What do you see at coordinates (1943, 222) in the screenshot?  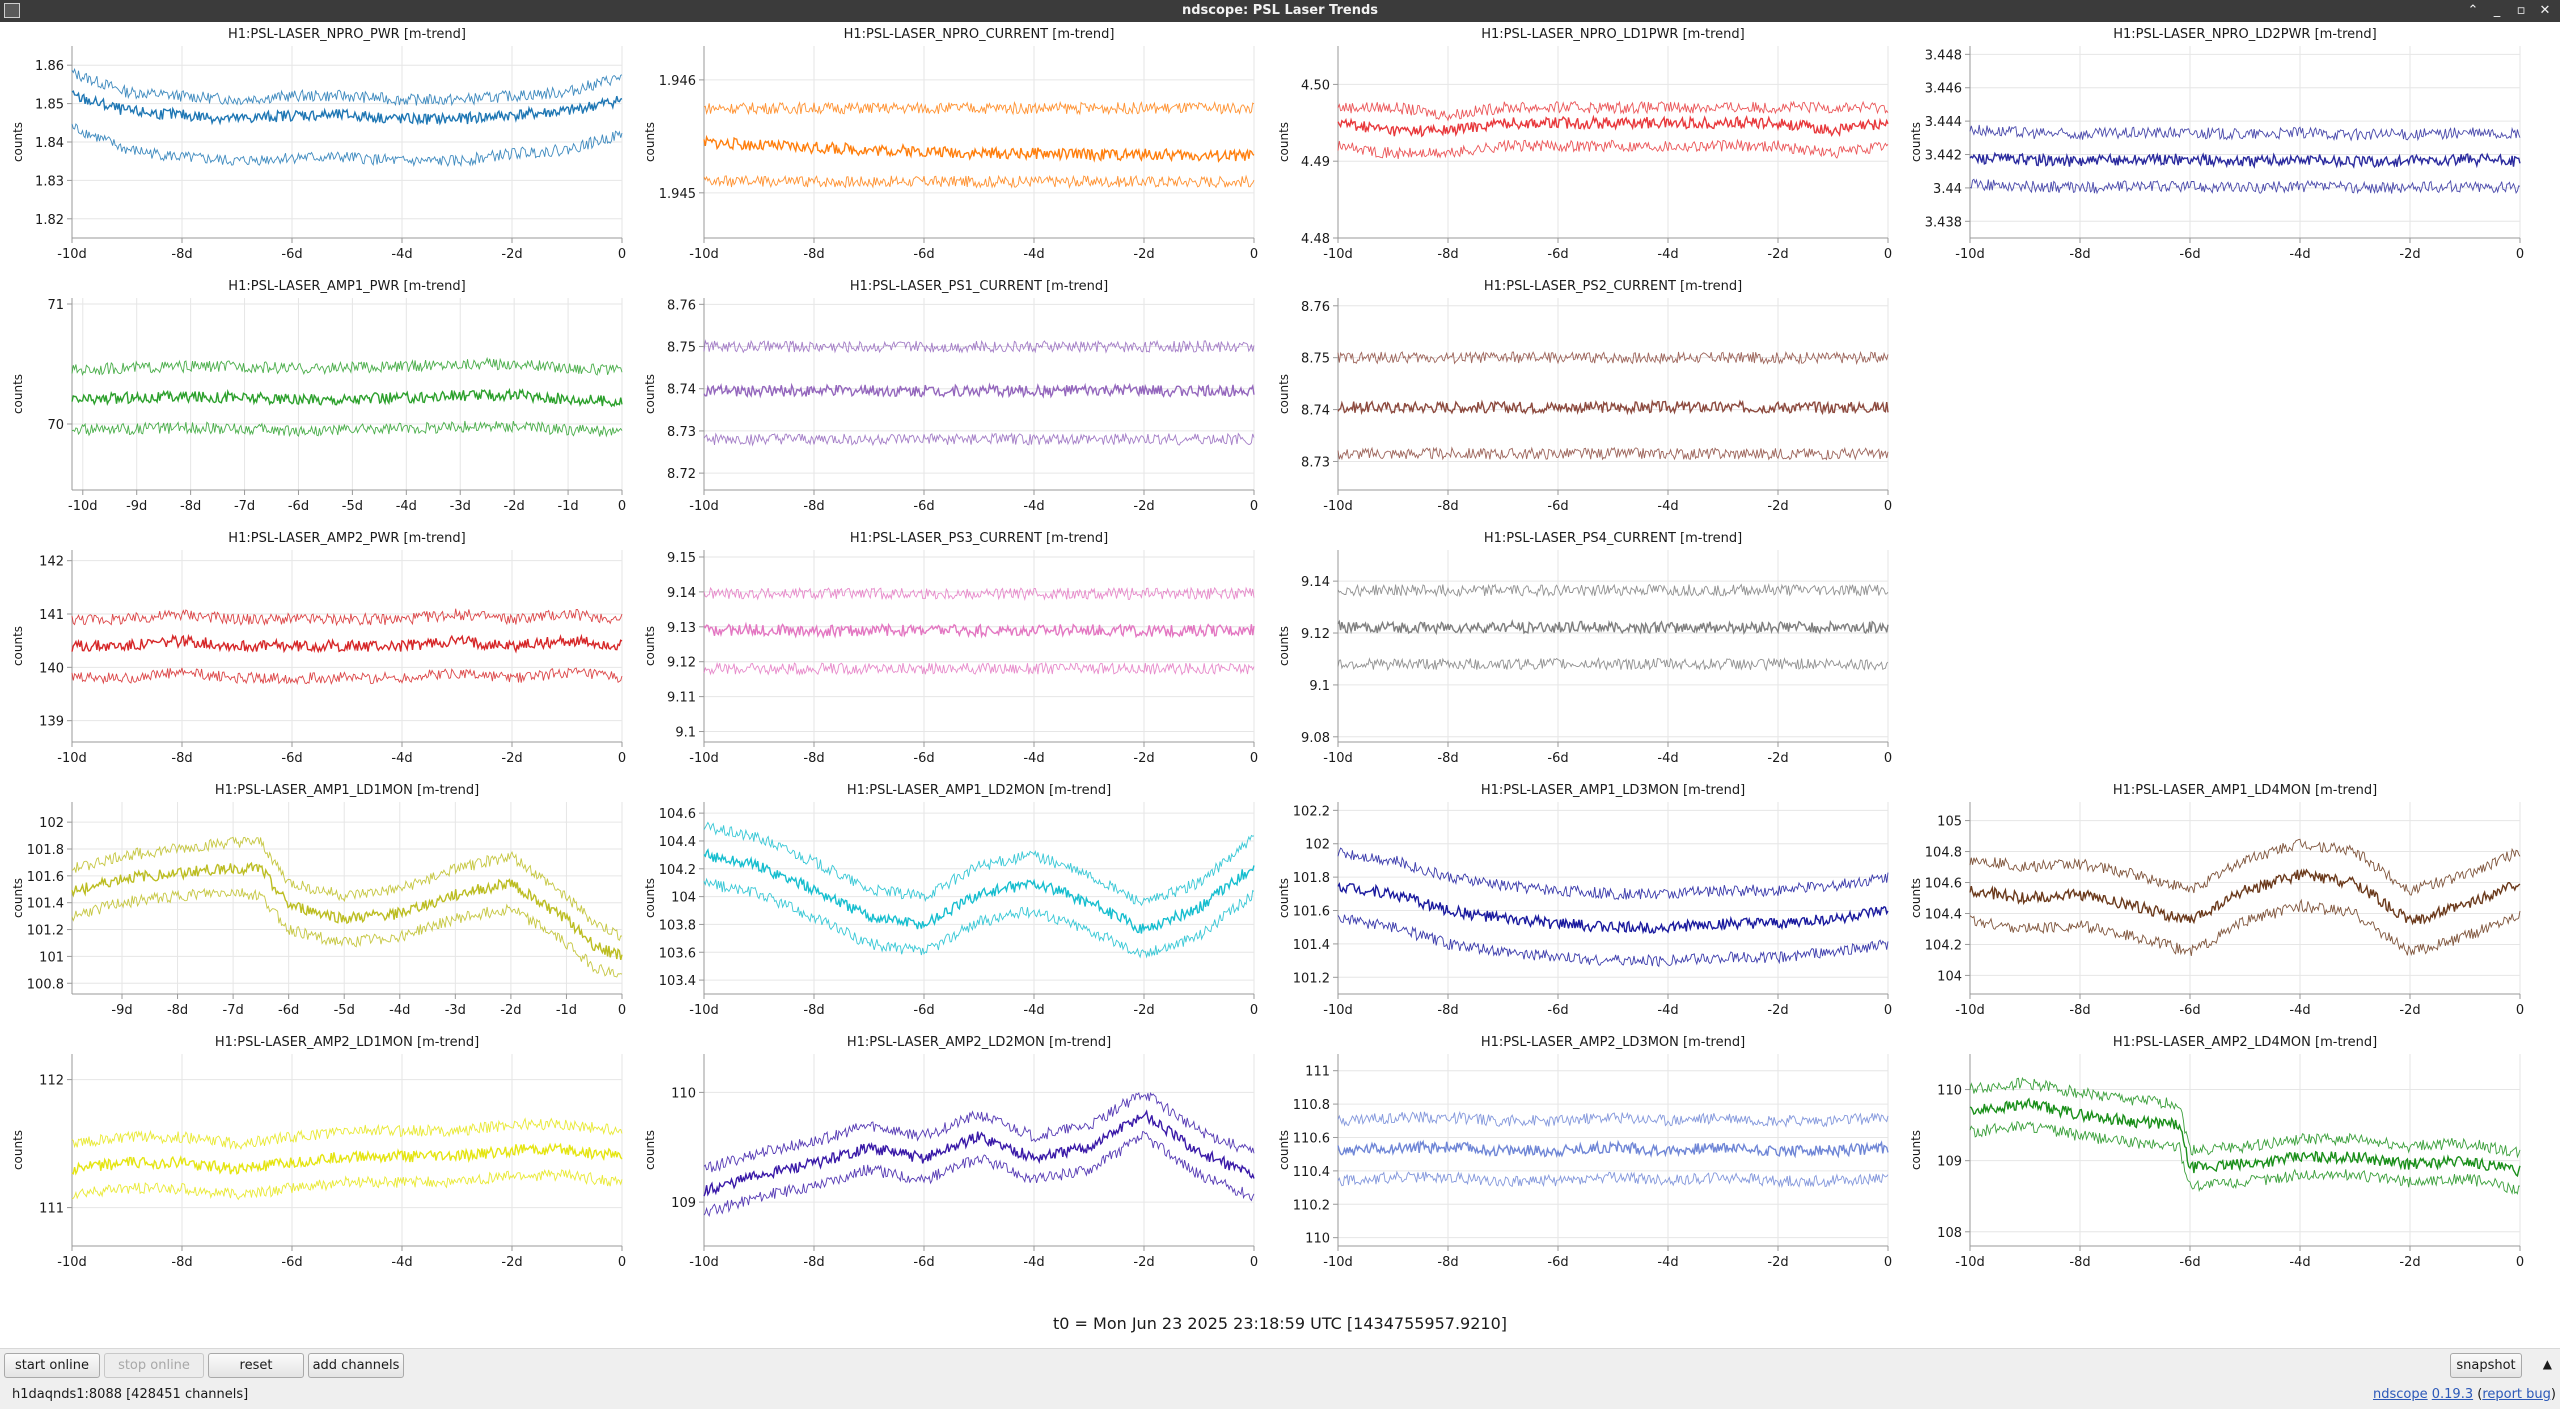 I see `y-tick-label: 3.438` at bounding box center [1943, 222].